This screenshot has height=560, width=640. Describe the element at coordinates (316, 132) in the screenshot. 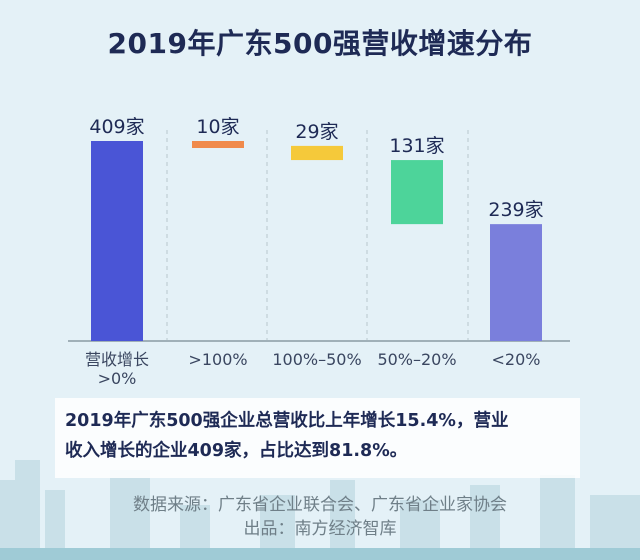

I see `data-label-2: 29家` at that location.